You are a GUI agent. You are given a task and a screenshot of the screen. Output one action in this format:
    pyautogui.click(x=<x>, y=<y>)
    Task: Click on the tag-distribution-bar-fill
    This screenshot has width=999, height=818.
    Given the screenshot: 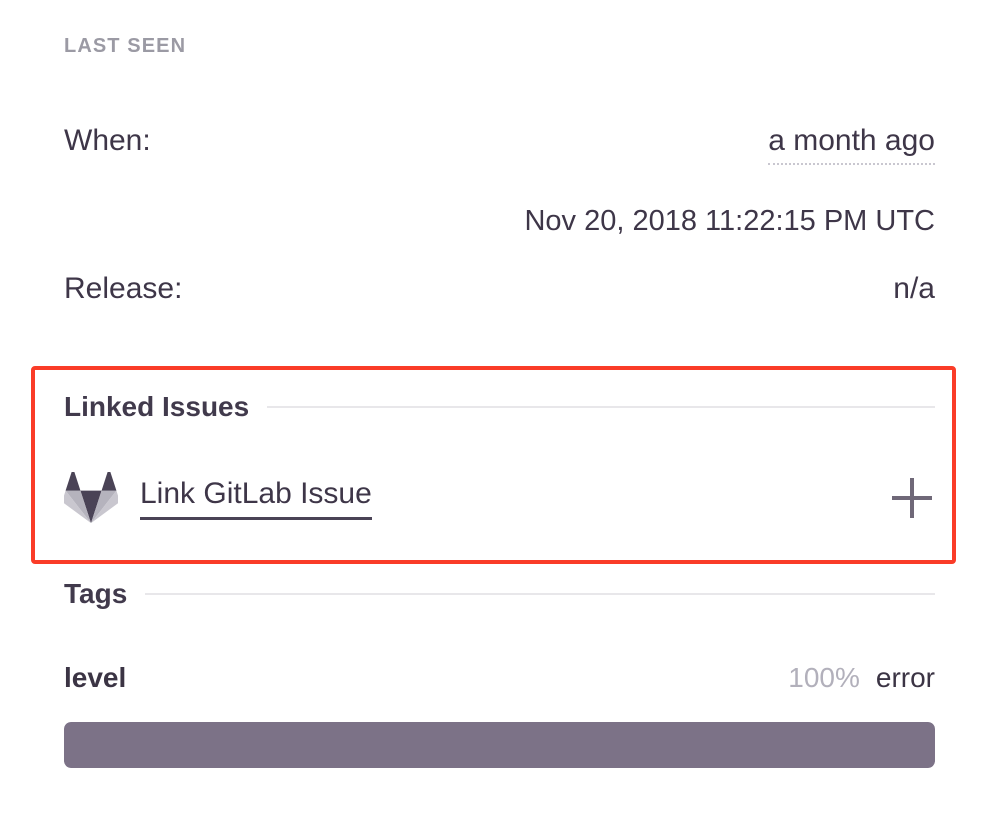 What is the action you would take?
    pyautogui.click(x=499, y=745)
    